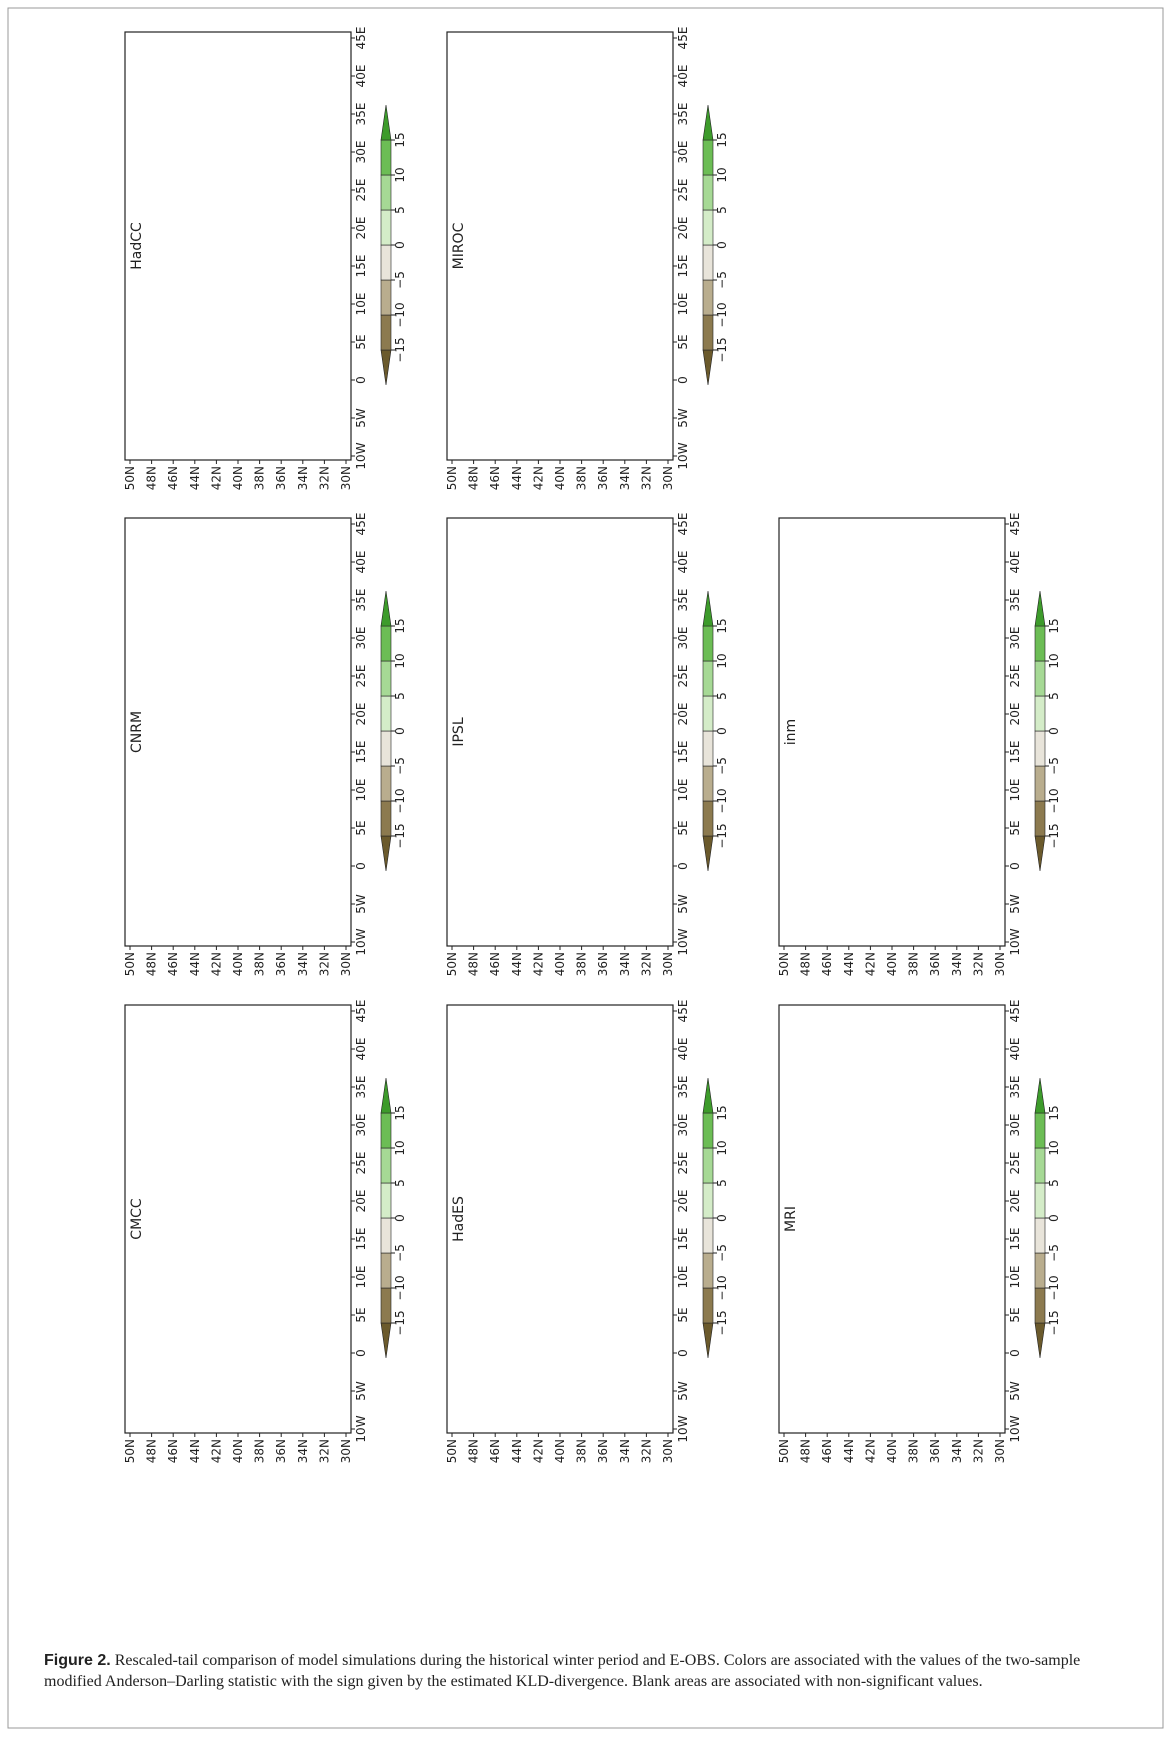  What do you see at coordinates (238, 1451) in the screenshot?
I see `lat-label: 40N` at bounding box center [238, 1451].